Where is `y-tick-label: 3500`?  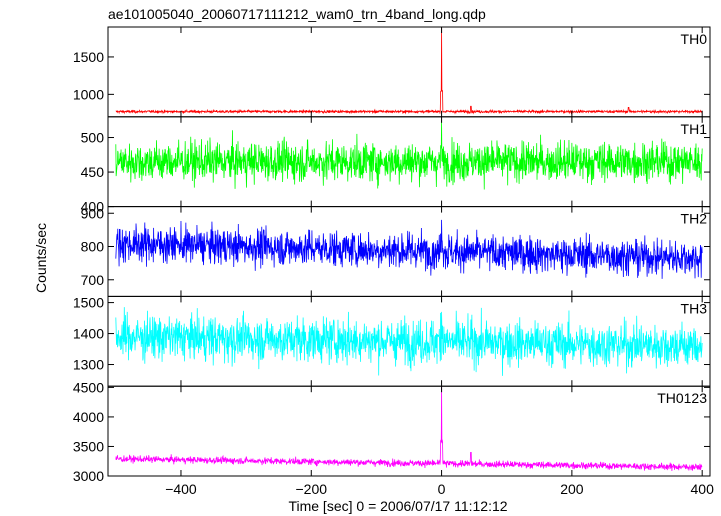 y-tick-label: 3500 is located at coordinates (88, 446).